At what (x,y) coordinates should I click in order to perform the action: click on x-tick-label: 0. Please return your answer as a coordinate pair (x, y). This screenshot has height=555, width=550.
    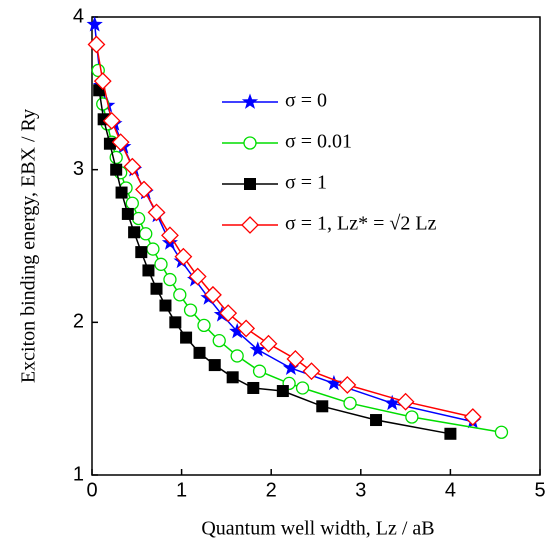
    Looking at the image, I should click on (91, 490).